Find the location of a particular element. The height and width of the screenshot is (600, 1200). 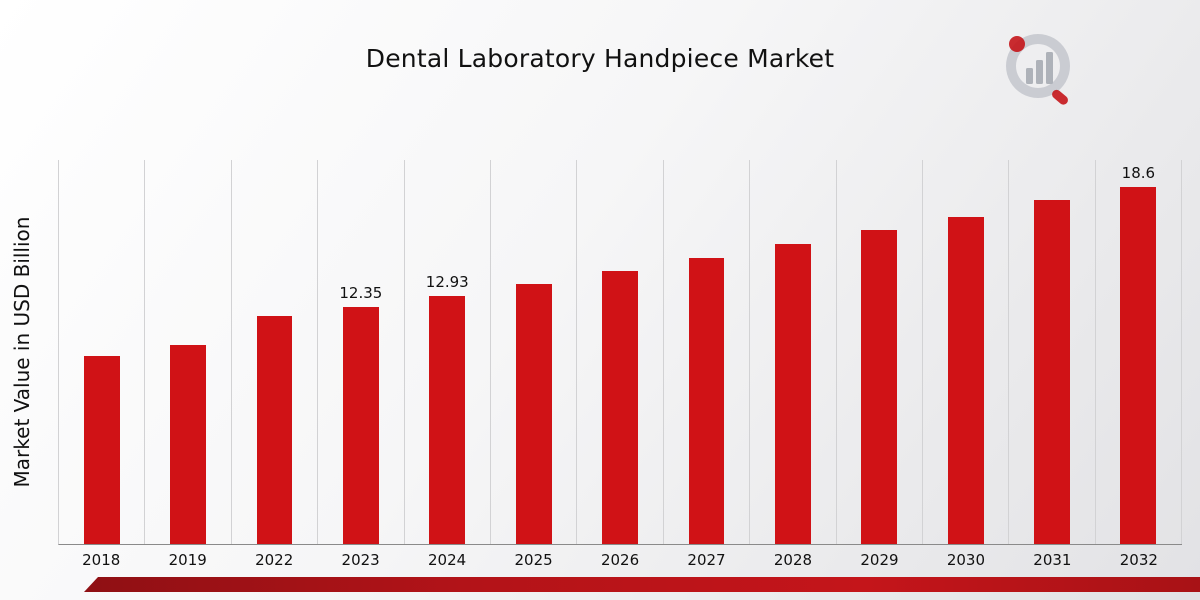

bar-2024: 12.93 is located at coordinates (447, 408).